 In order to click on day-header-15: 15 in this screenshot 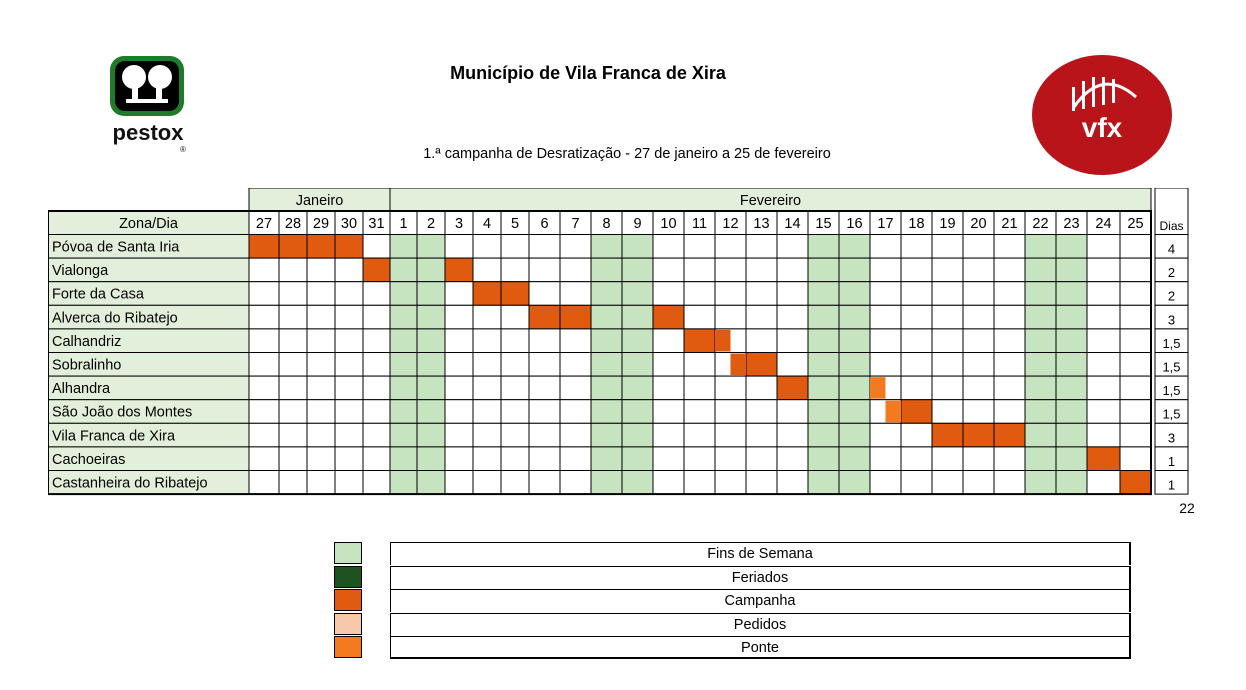, I will do `click(823, 224)`.